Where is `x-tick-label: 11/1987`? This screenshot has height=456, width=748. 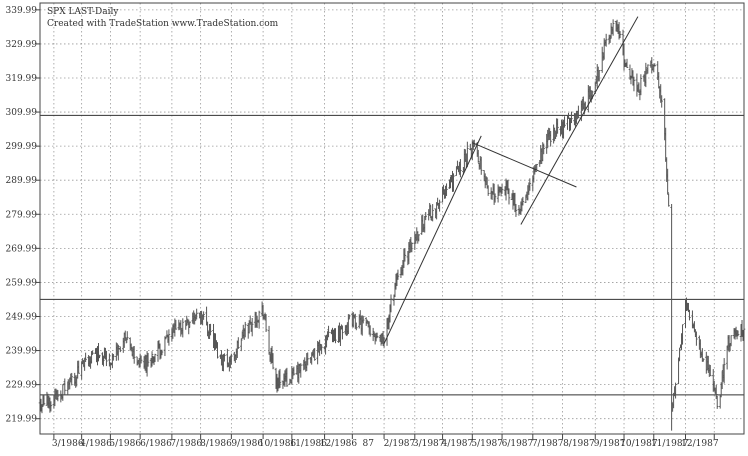 x-tick-label: 11/1987 is located at coordinates (670, 444).